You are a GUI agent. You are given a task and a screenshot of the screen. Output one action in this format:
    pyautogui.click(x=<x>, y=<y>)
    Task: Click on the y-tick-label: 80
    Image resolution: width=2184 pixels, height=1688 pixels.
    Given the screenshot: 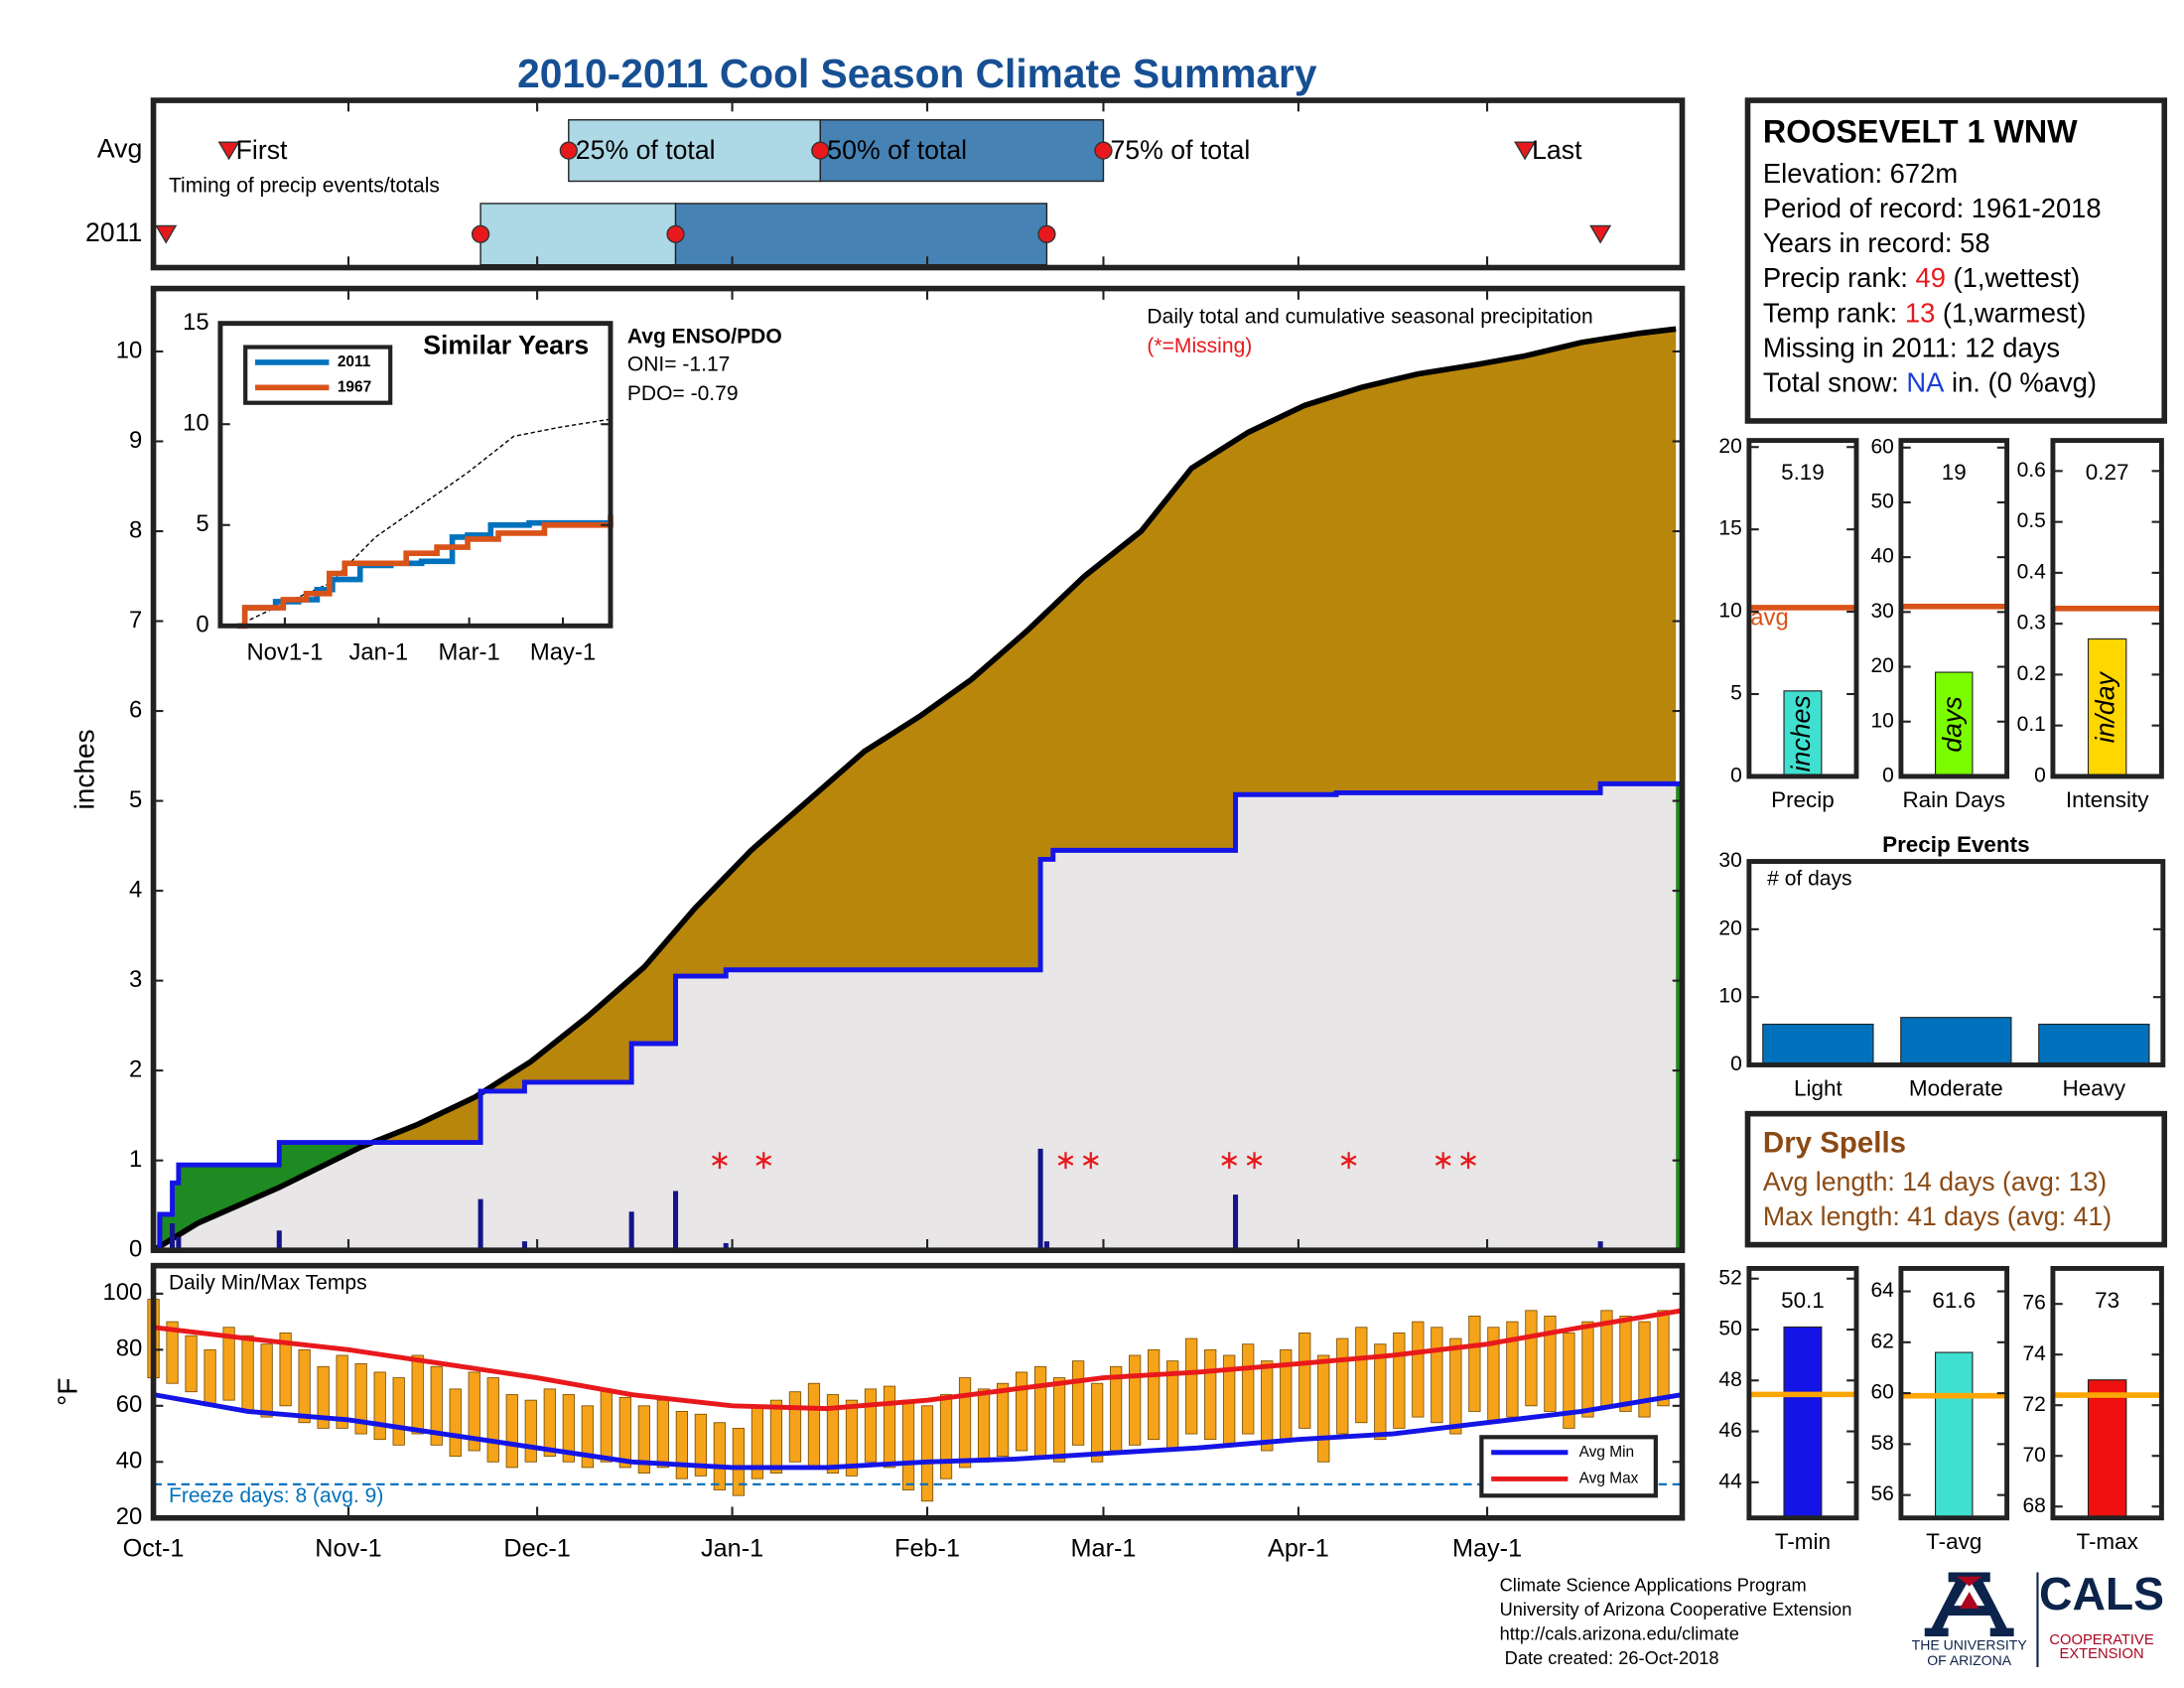 What is the action you would take?
    pyautogui.click(x=129, y=1349)
    